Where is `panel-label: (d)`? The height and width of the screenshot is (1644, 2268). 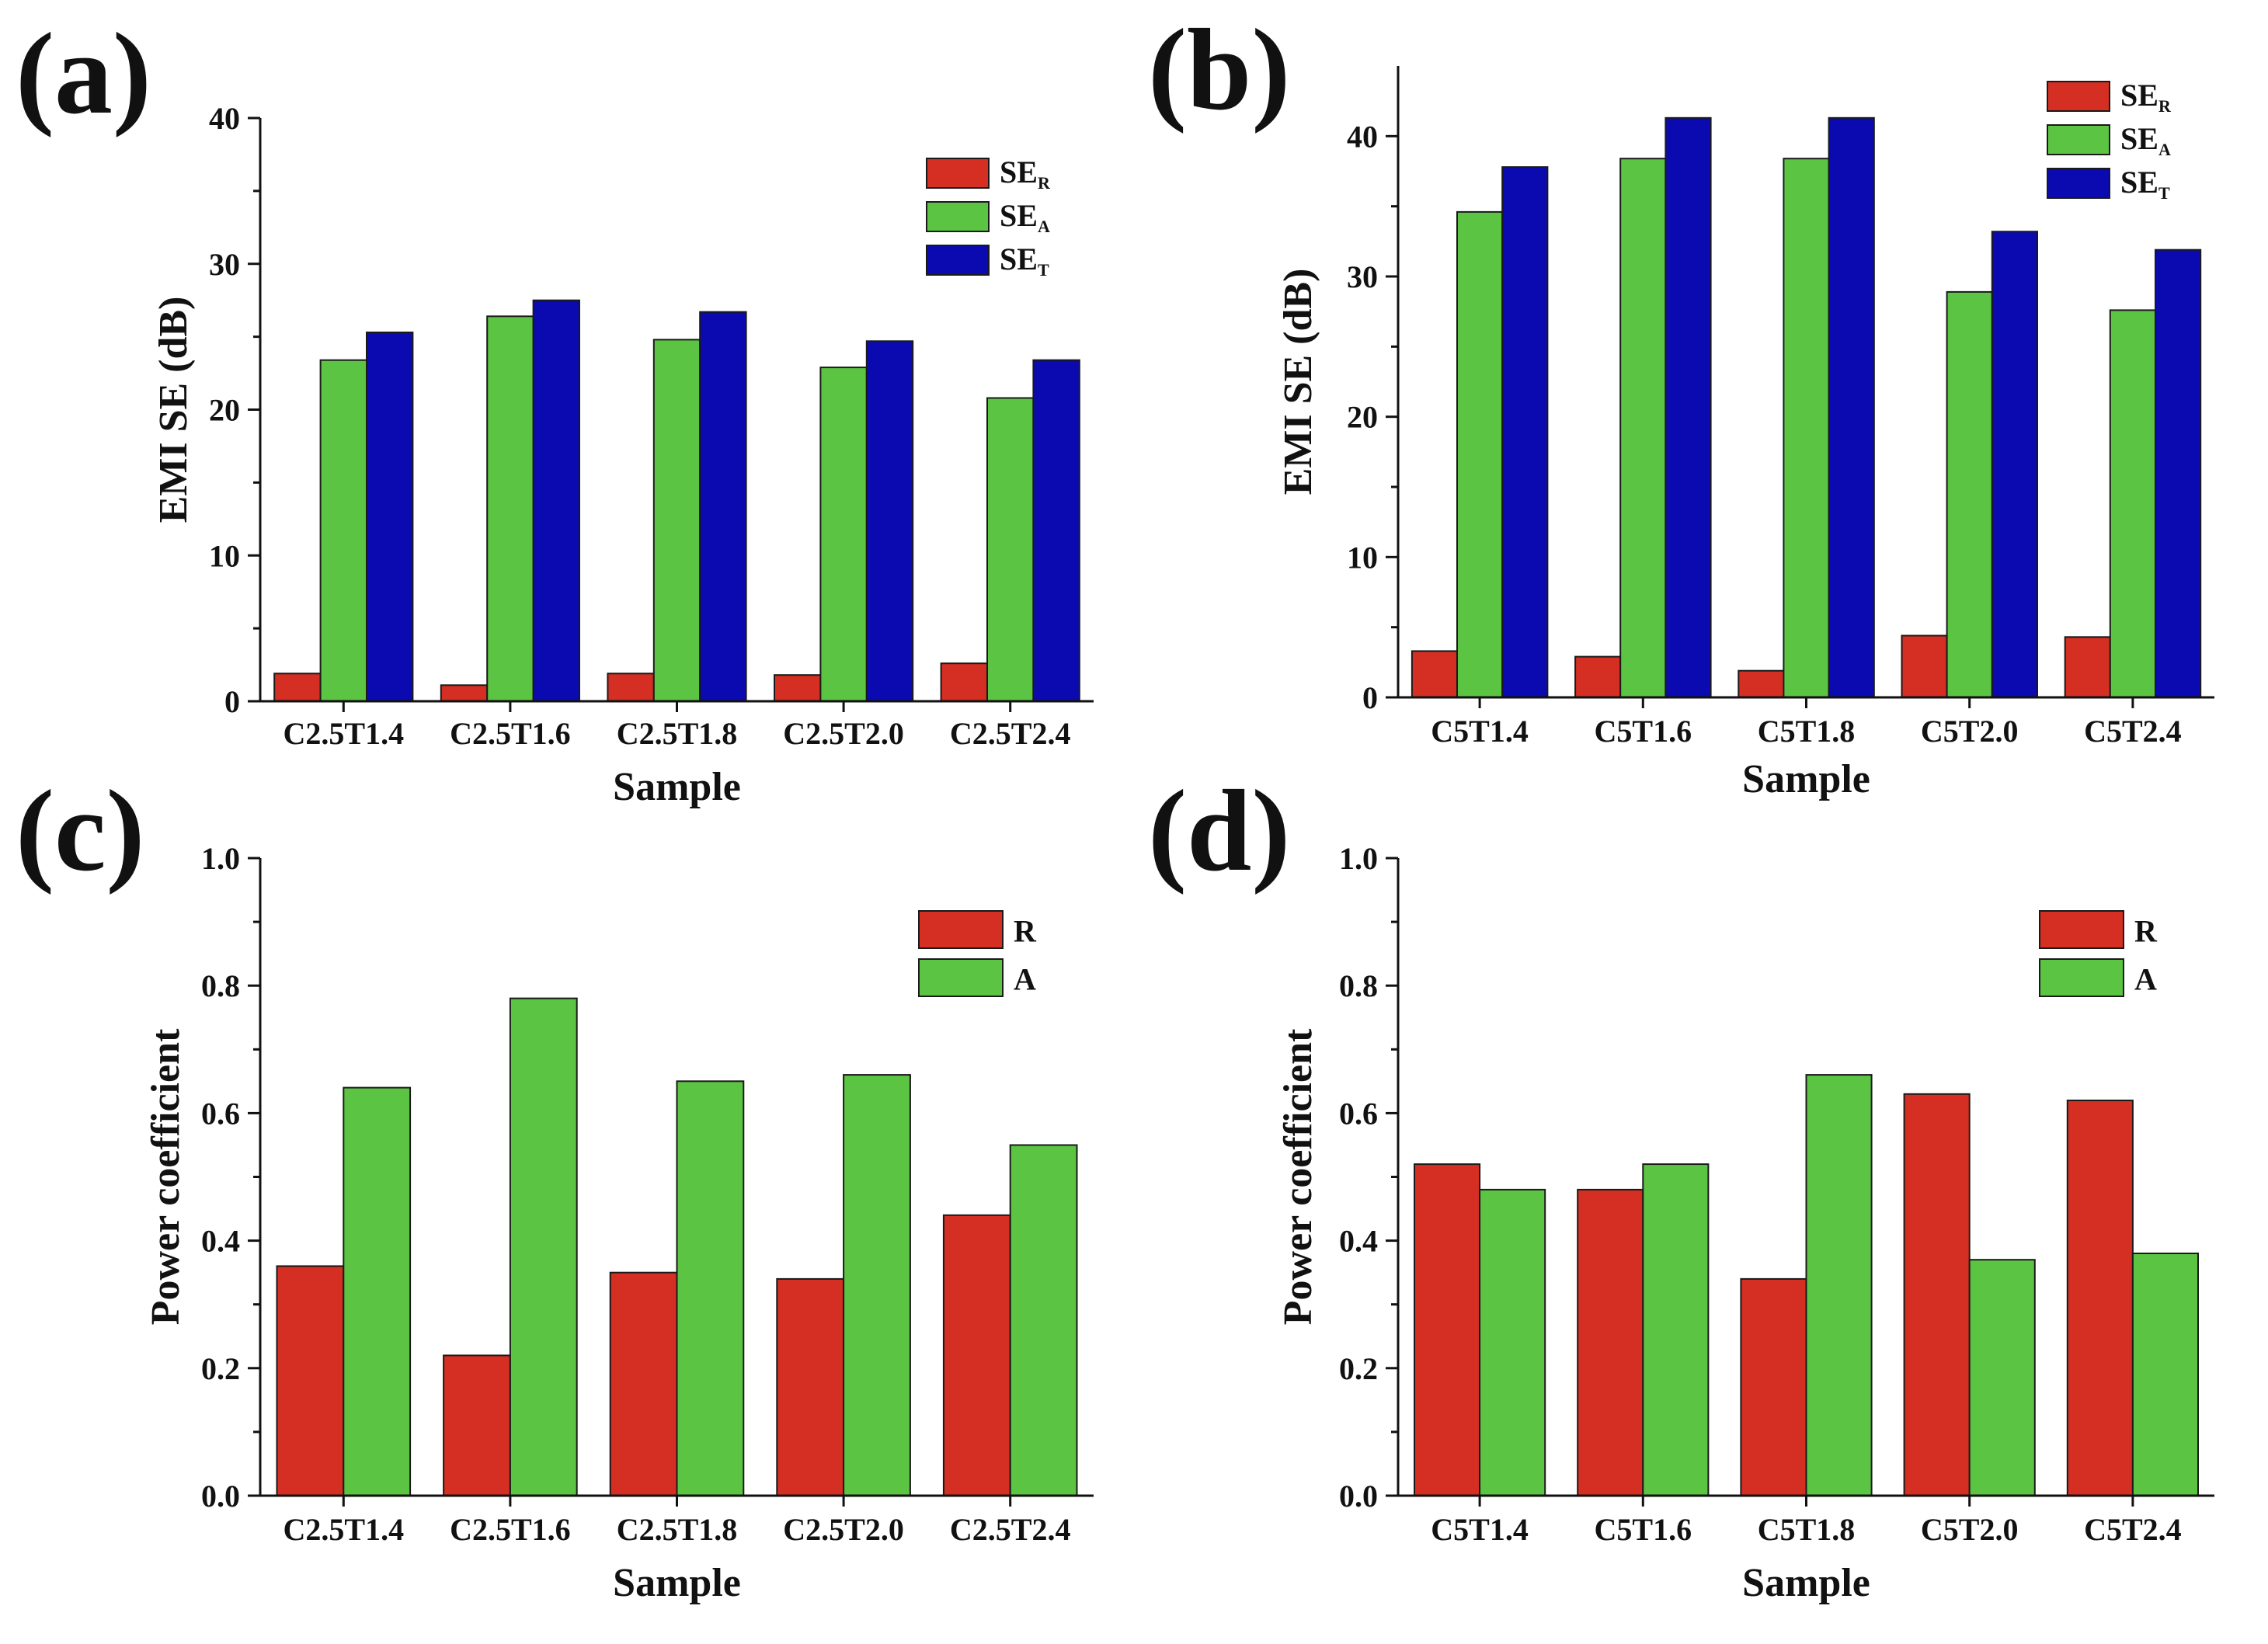 panel-label: (d) is located at coordinates (1219, 830).